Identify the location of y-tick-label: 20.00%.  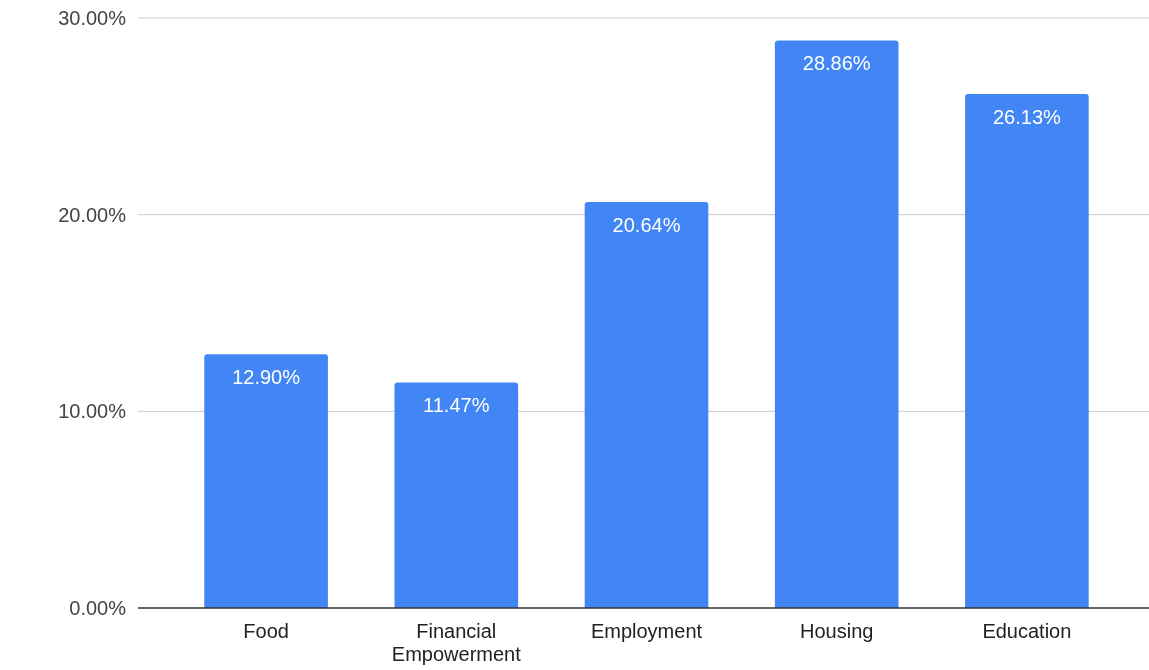
(92, 214).